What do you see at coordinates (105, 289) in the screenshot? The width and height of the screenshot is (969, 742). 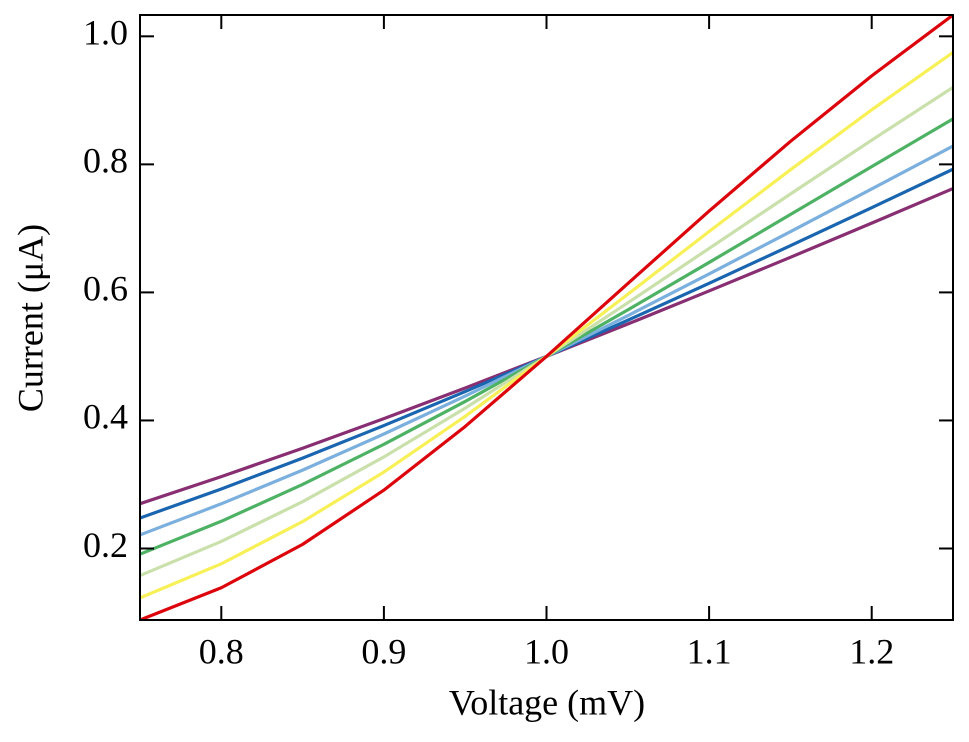 I see `y-tick-label: 0.6` at bounding box center [105, 289].